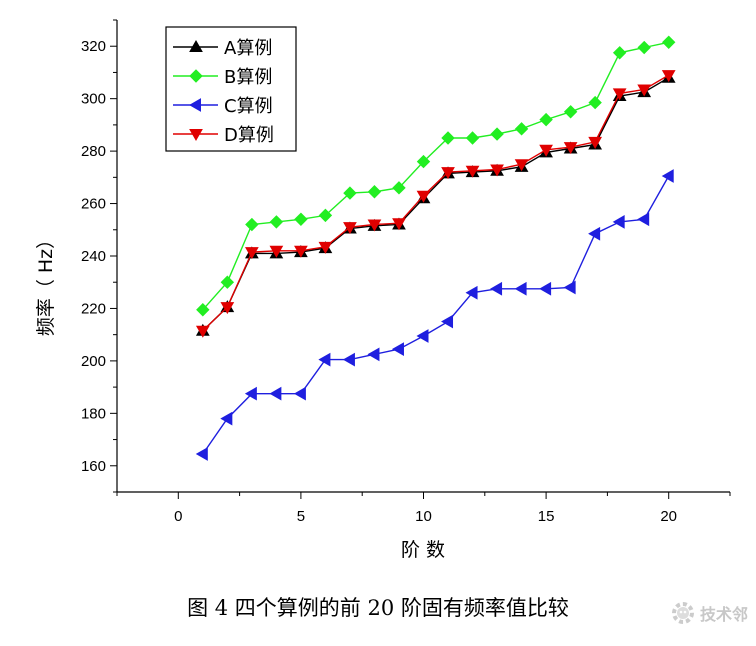 This screenshot has height=646, width=756. I want to click on figure-caption: 图 4 四个算例的前 20 阶固有频率值比较, so click(378, 608).